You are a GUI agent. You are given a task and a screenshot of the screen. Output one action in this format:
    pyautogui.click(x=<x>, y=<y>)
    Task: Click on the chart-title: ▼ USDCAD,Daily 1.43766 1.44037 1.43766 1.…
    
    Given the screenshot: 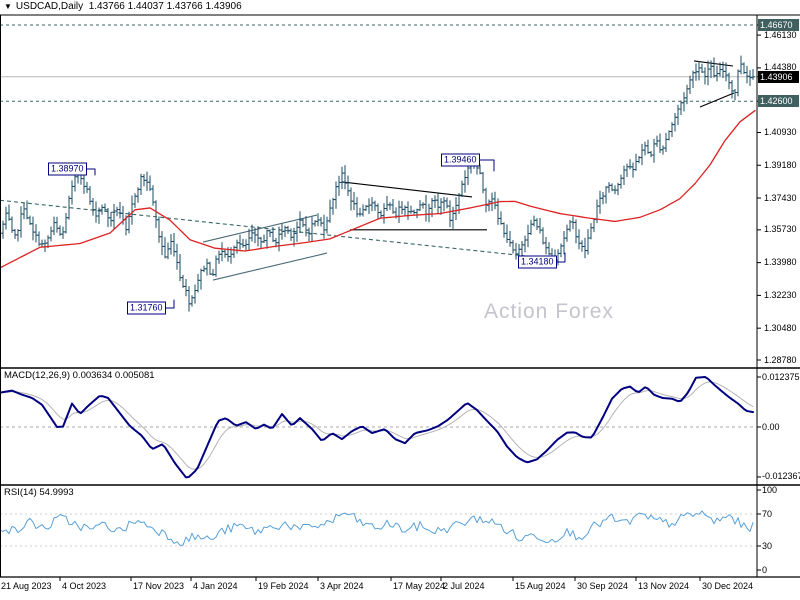 What is the action you would take?
    pyautogui.click(x=123, y=6)
    